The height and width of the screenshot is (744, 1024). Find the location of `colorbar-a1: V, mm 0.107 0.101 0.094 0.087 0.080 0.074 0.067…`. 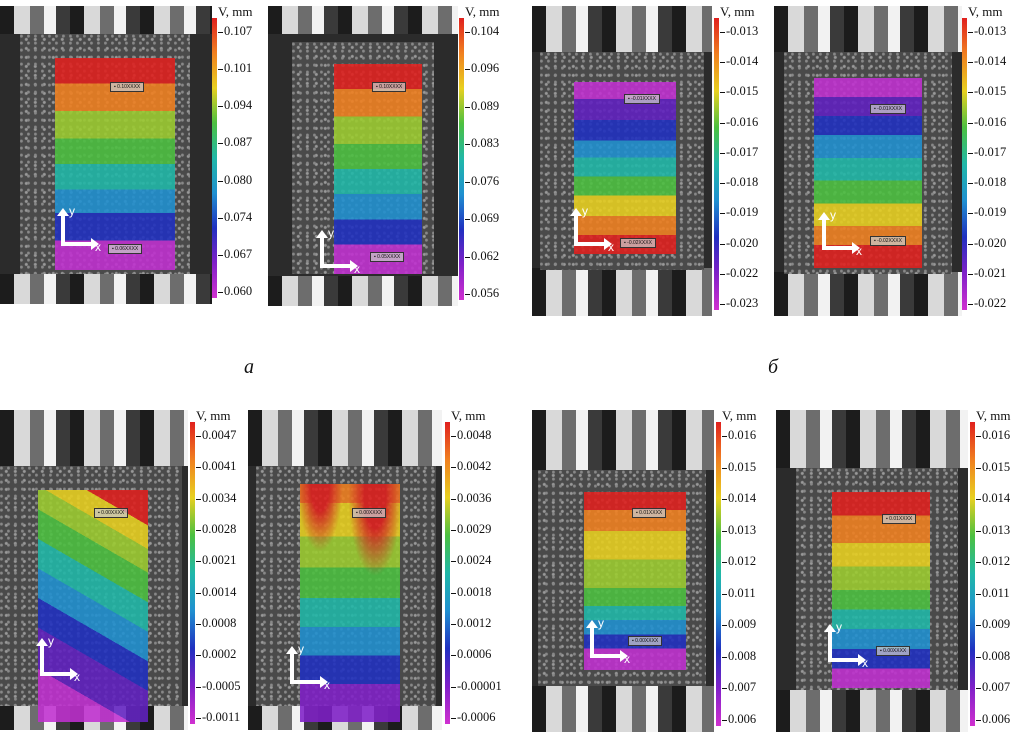

colorbar-a1: V, mm 0.107 0.101 0.094 0.087 0.080 0.074 0.067… is located at coordinates (240, 154).